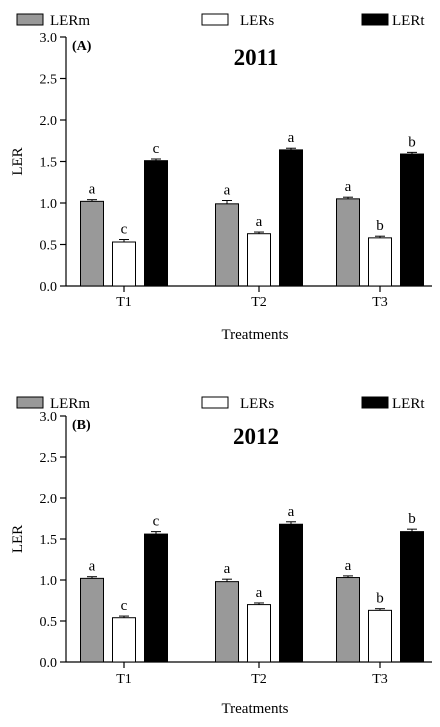 Image resolution: width=440 pixels, height=727 pixels. Describe the element at coordinates (256, 436) in the screenshot. I see `panel-title: 2012` at that location.